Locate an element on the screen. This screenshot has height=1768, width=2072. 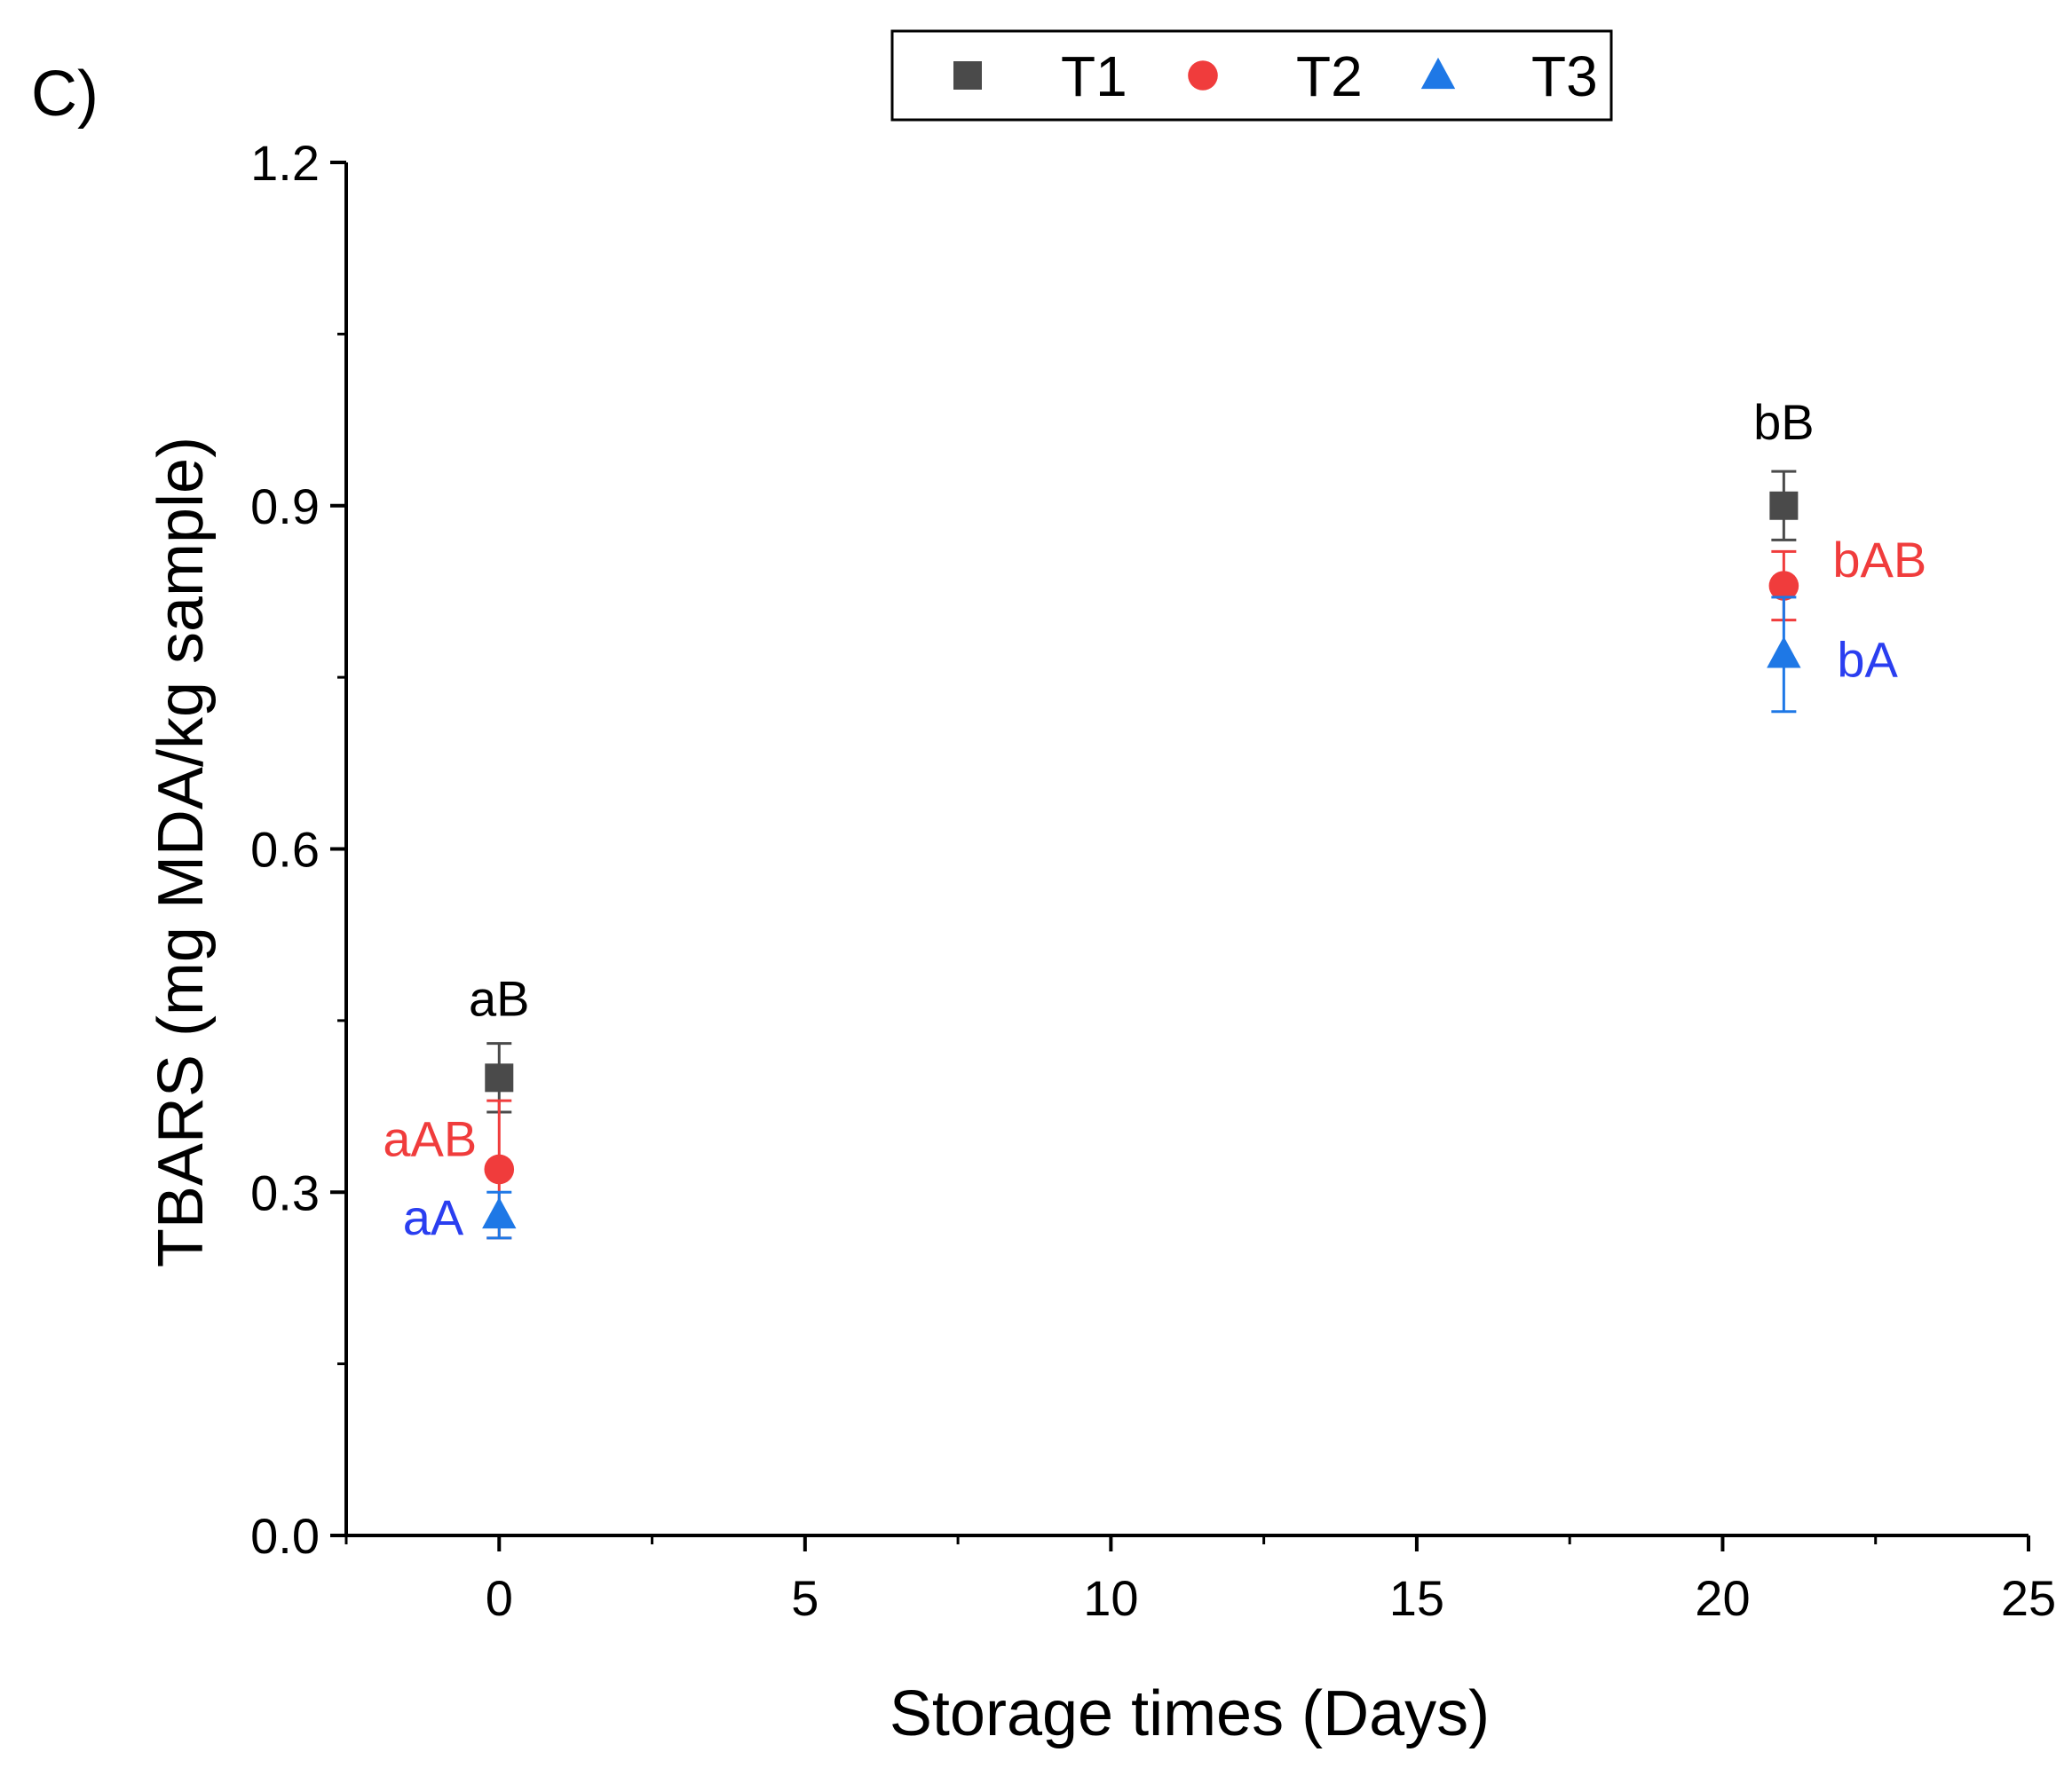
y-tick-label: 0.3 is located at coordinates (285, 1192).